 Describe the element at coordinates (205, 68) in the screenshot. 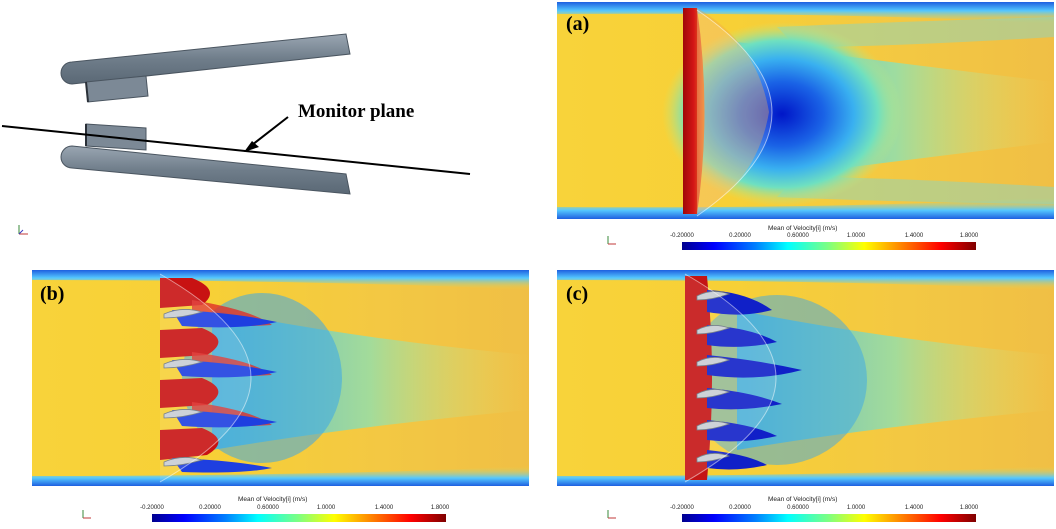

I see `upper-hydrofoil` at that location.